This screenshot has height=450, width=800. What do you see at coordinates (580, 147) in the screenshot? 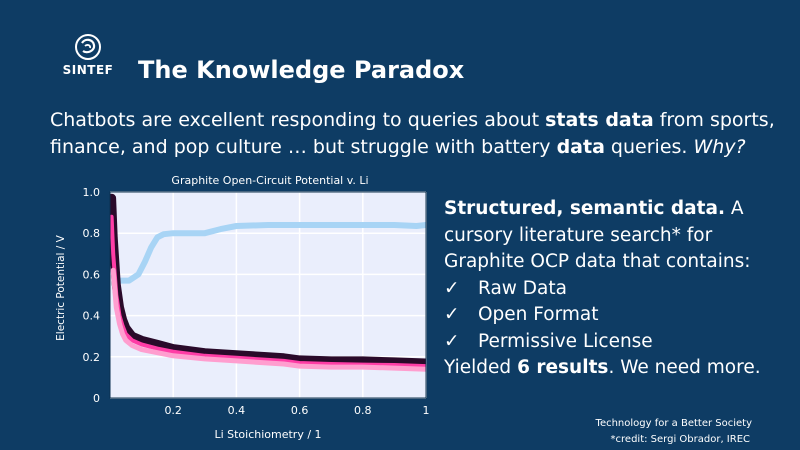
I see `intro-bold-data: data` at bounding box center [580, 147].